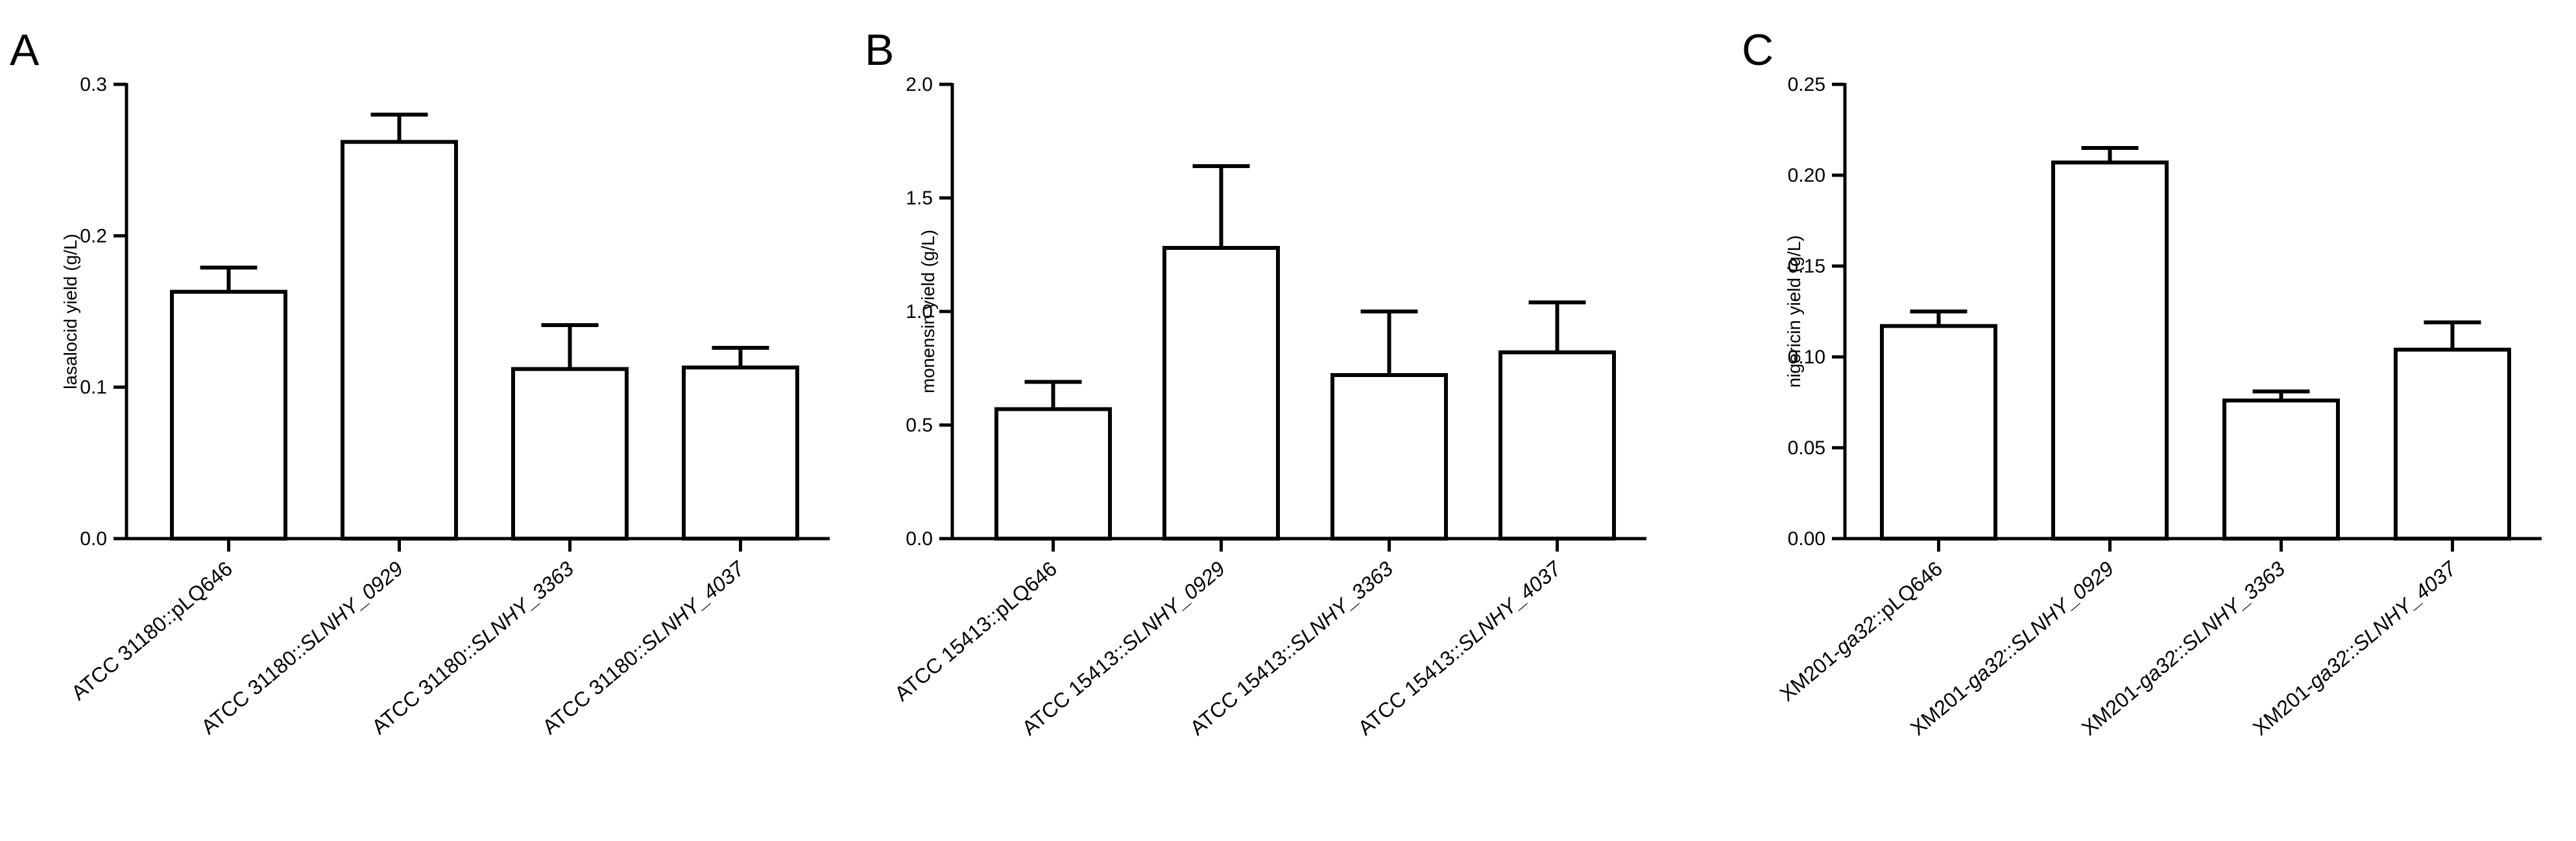 This screenshot has width=2576, height=841. Describe the element at coordinates (919, 426) in the screenshot. I see `y-tick-label: 0.5` at that location.